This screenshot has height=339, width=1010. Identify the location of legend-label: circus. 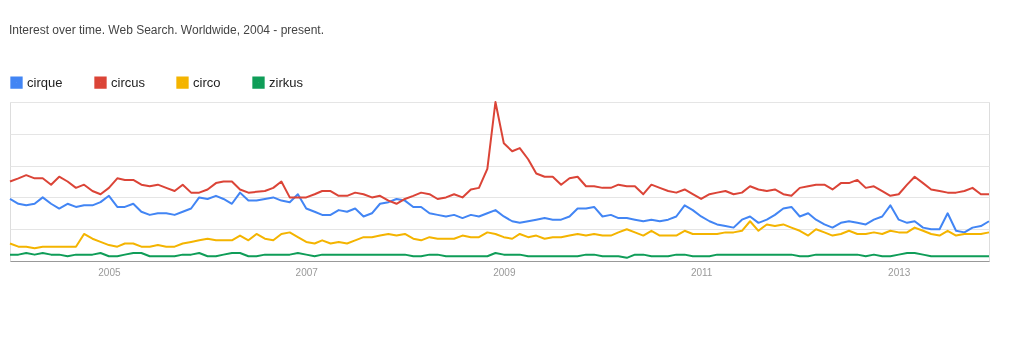
(128, 82).